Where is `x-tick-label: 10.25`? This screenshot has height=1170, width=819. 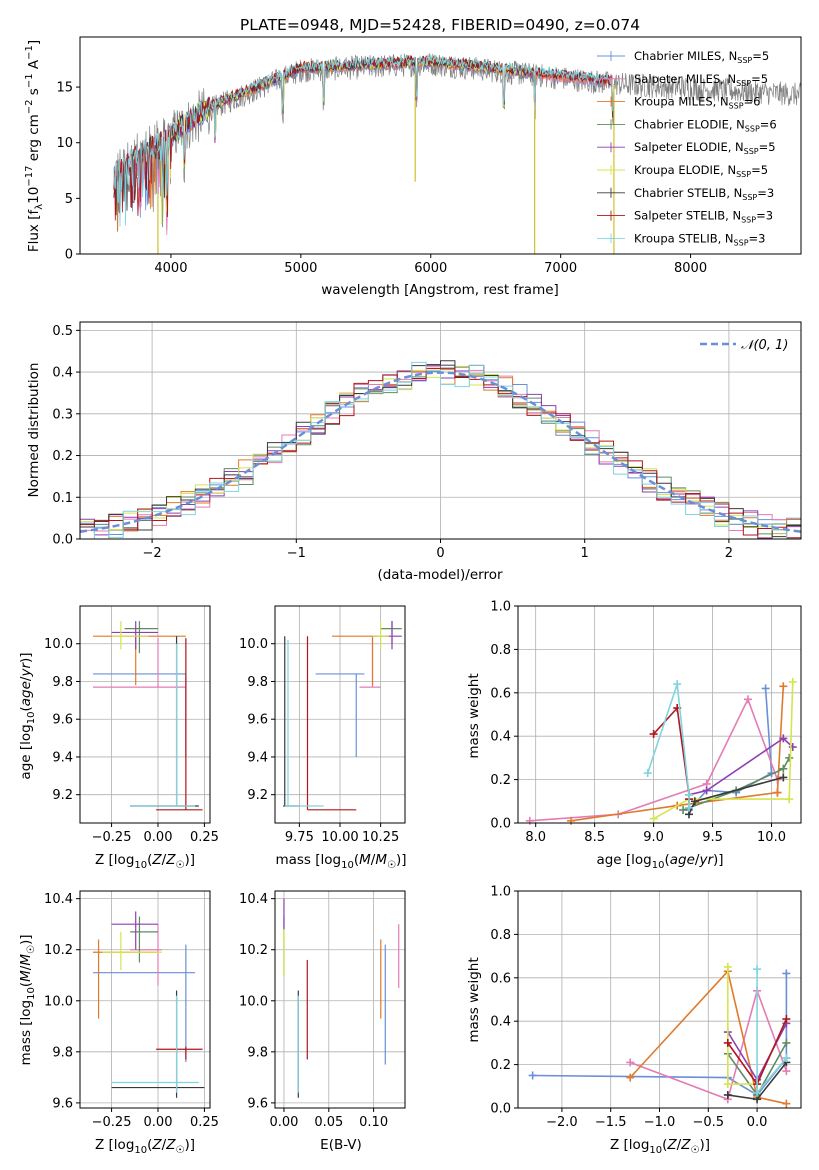 x-tick-label: 10.25 is located at coordinates (380, 837).